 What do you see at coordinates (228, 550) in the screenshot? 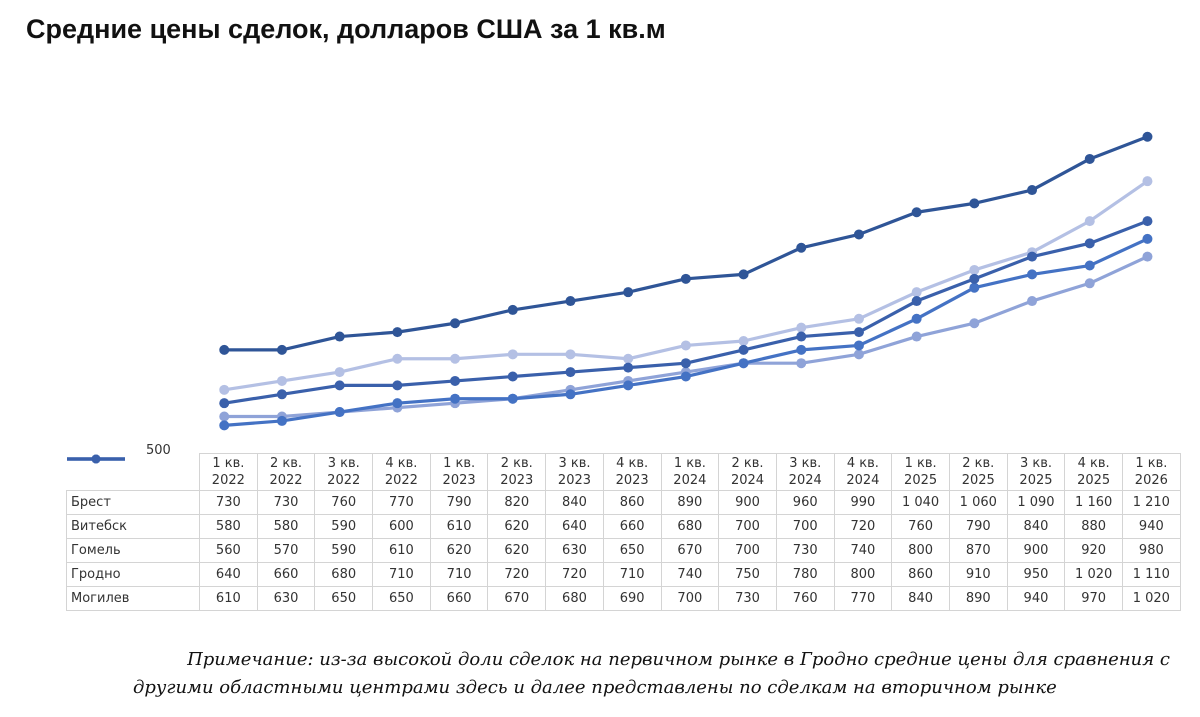
I see `data-label: 560` at bounding box center [228, 550].